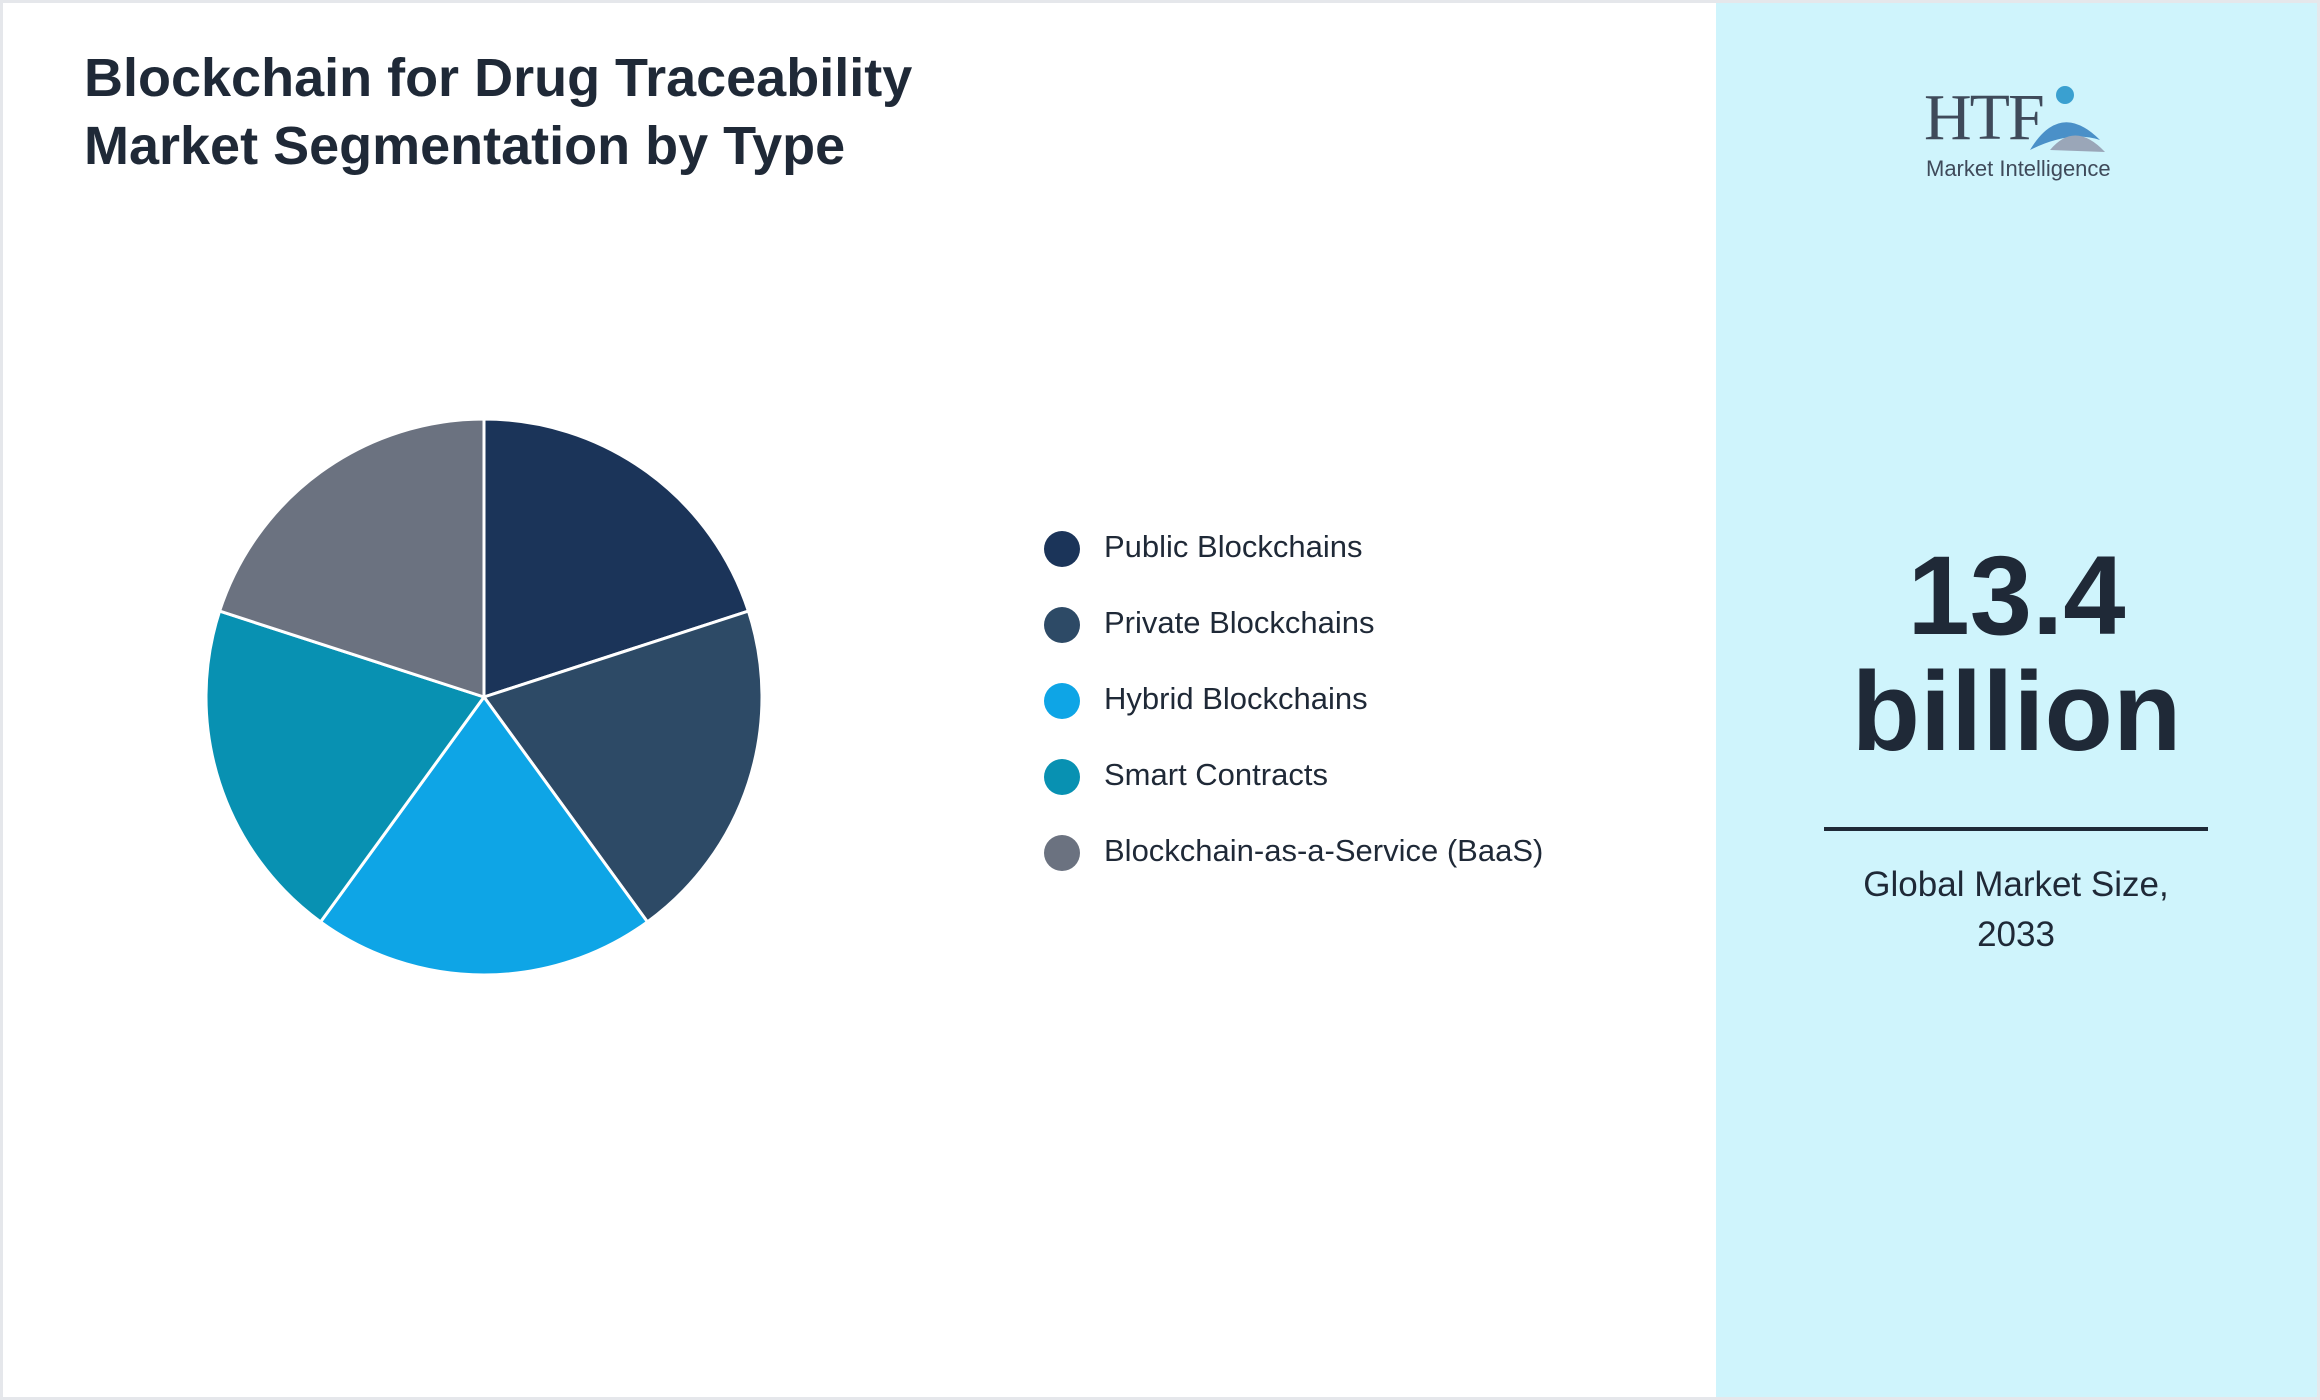 The image size is (2320, 1400). I want to click on legend-label: Smart Contracts, so click(1216, 774).